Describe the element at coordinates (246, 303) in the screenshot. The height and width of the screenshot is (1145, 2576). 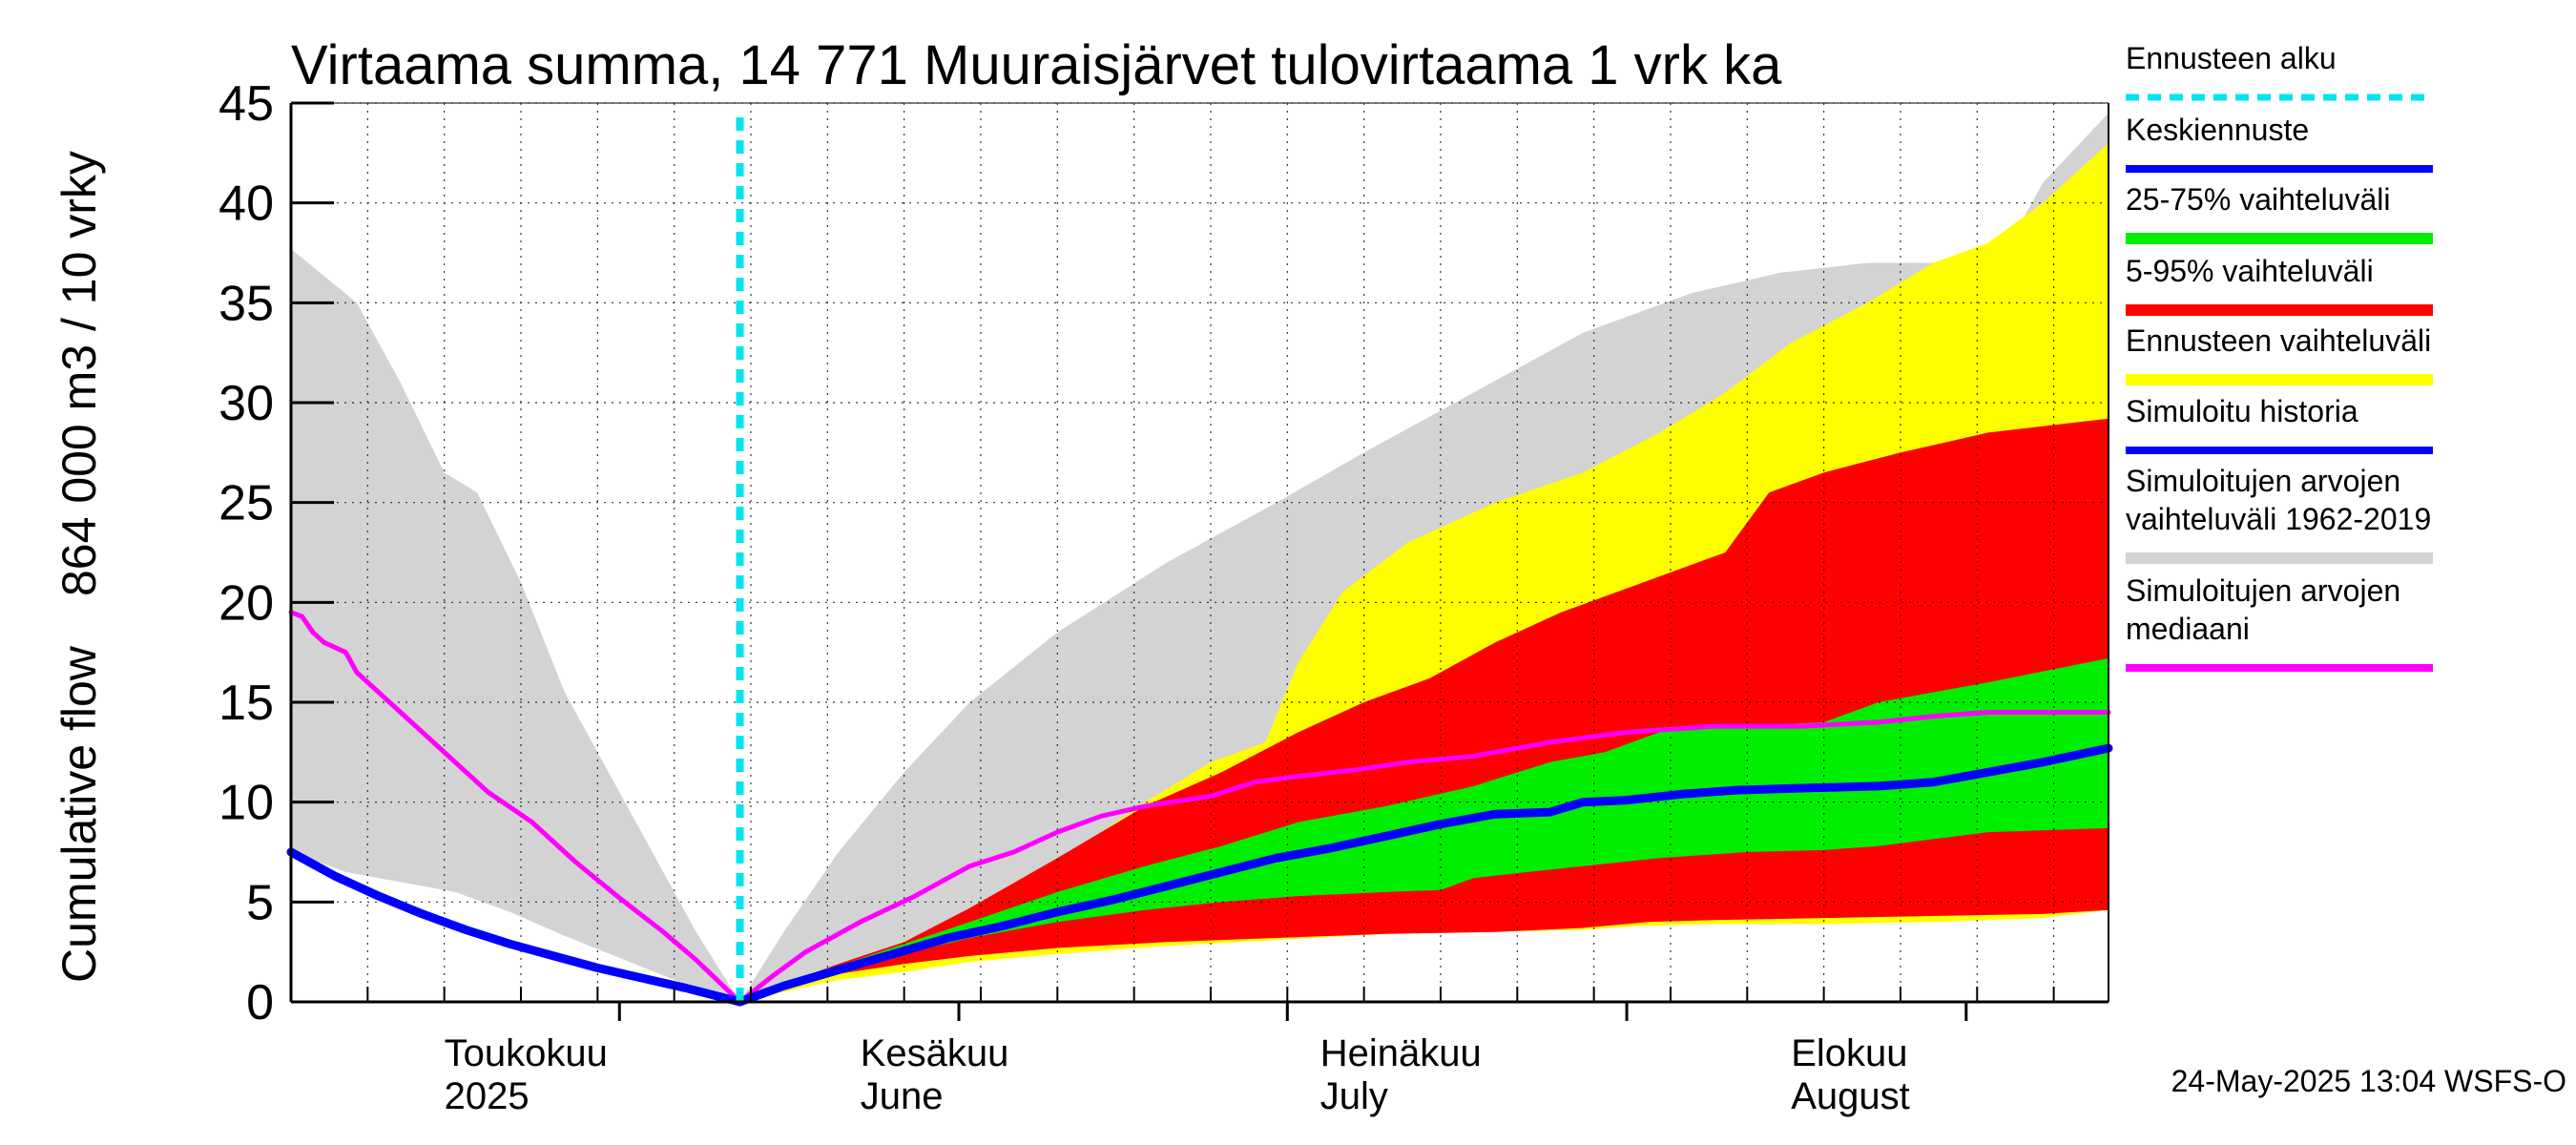
I see `y-tick-label: 35` at that location.